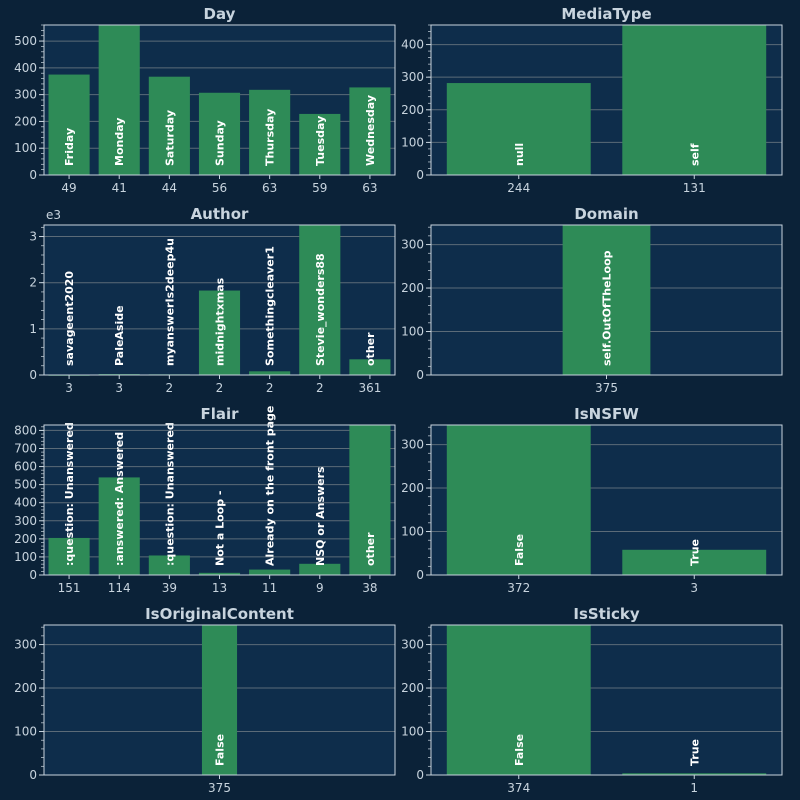  I want to click on y-tick-label: 2, so click(33, 283).